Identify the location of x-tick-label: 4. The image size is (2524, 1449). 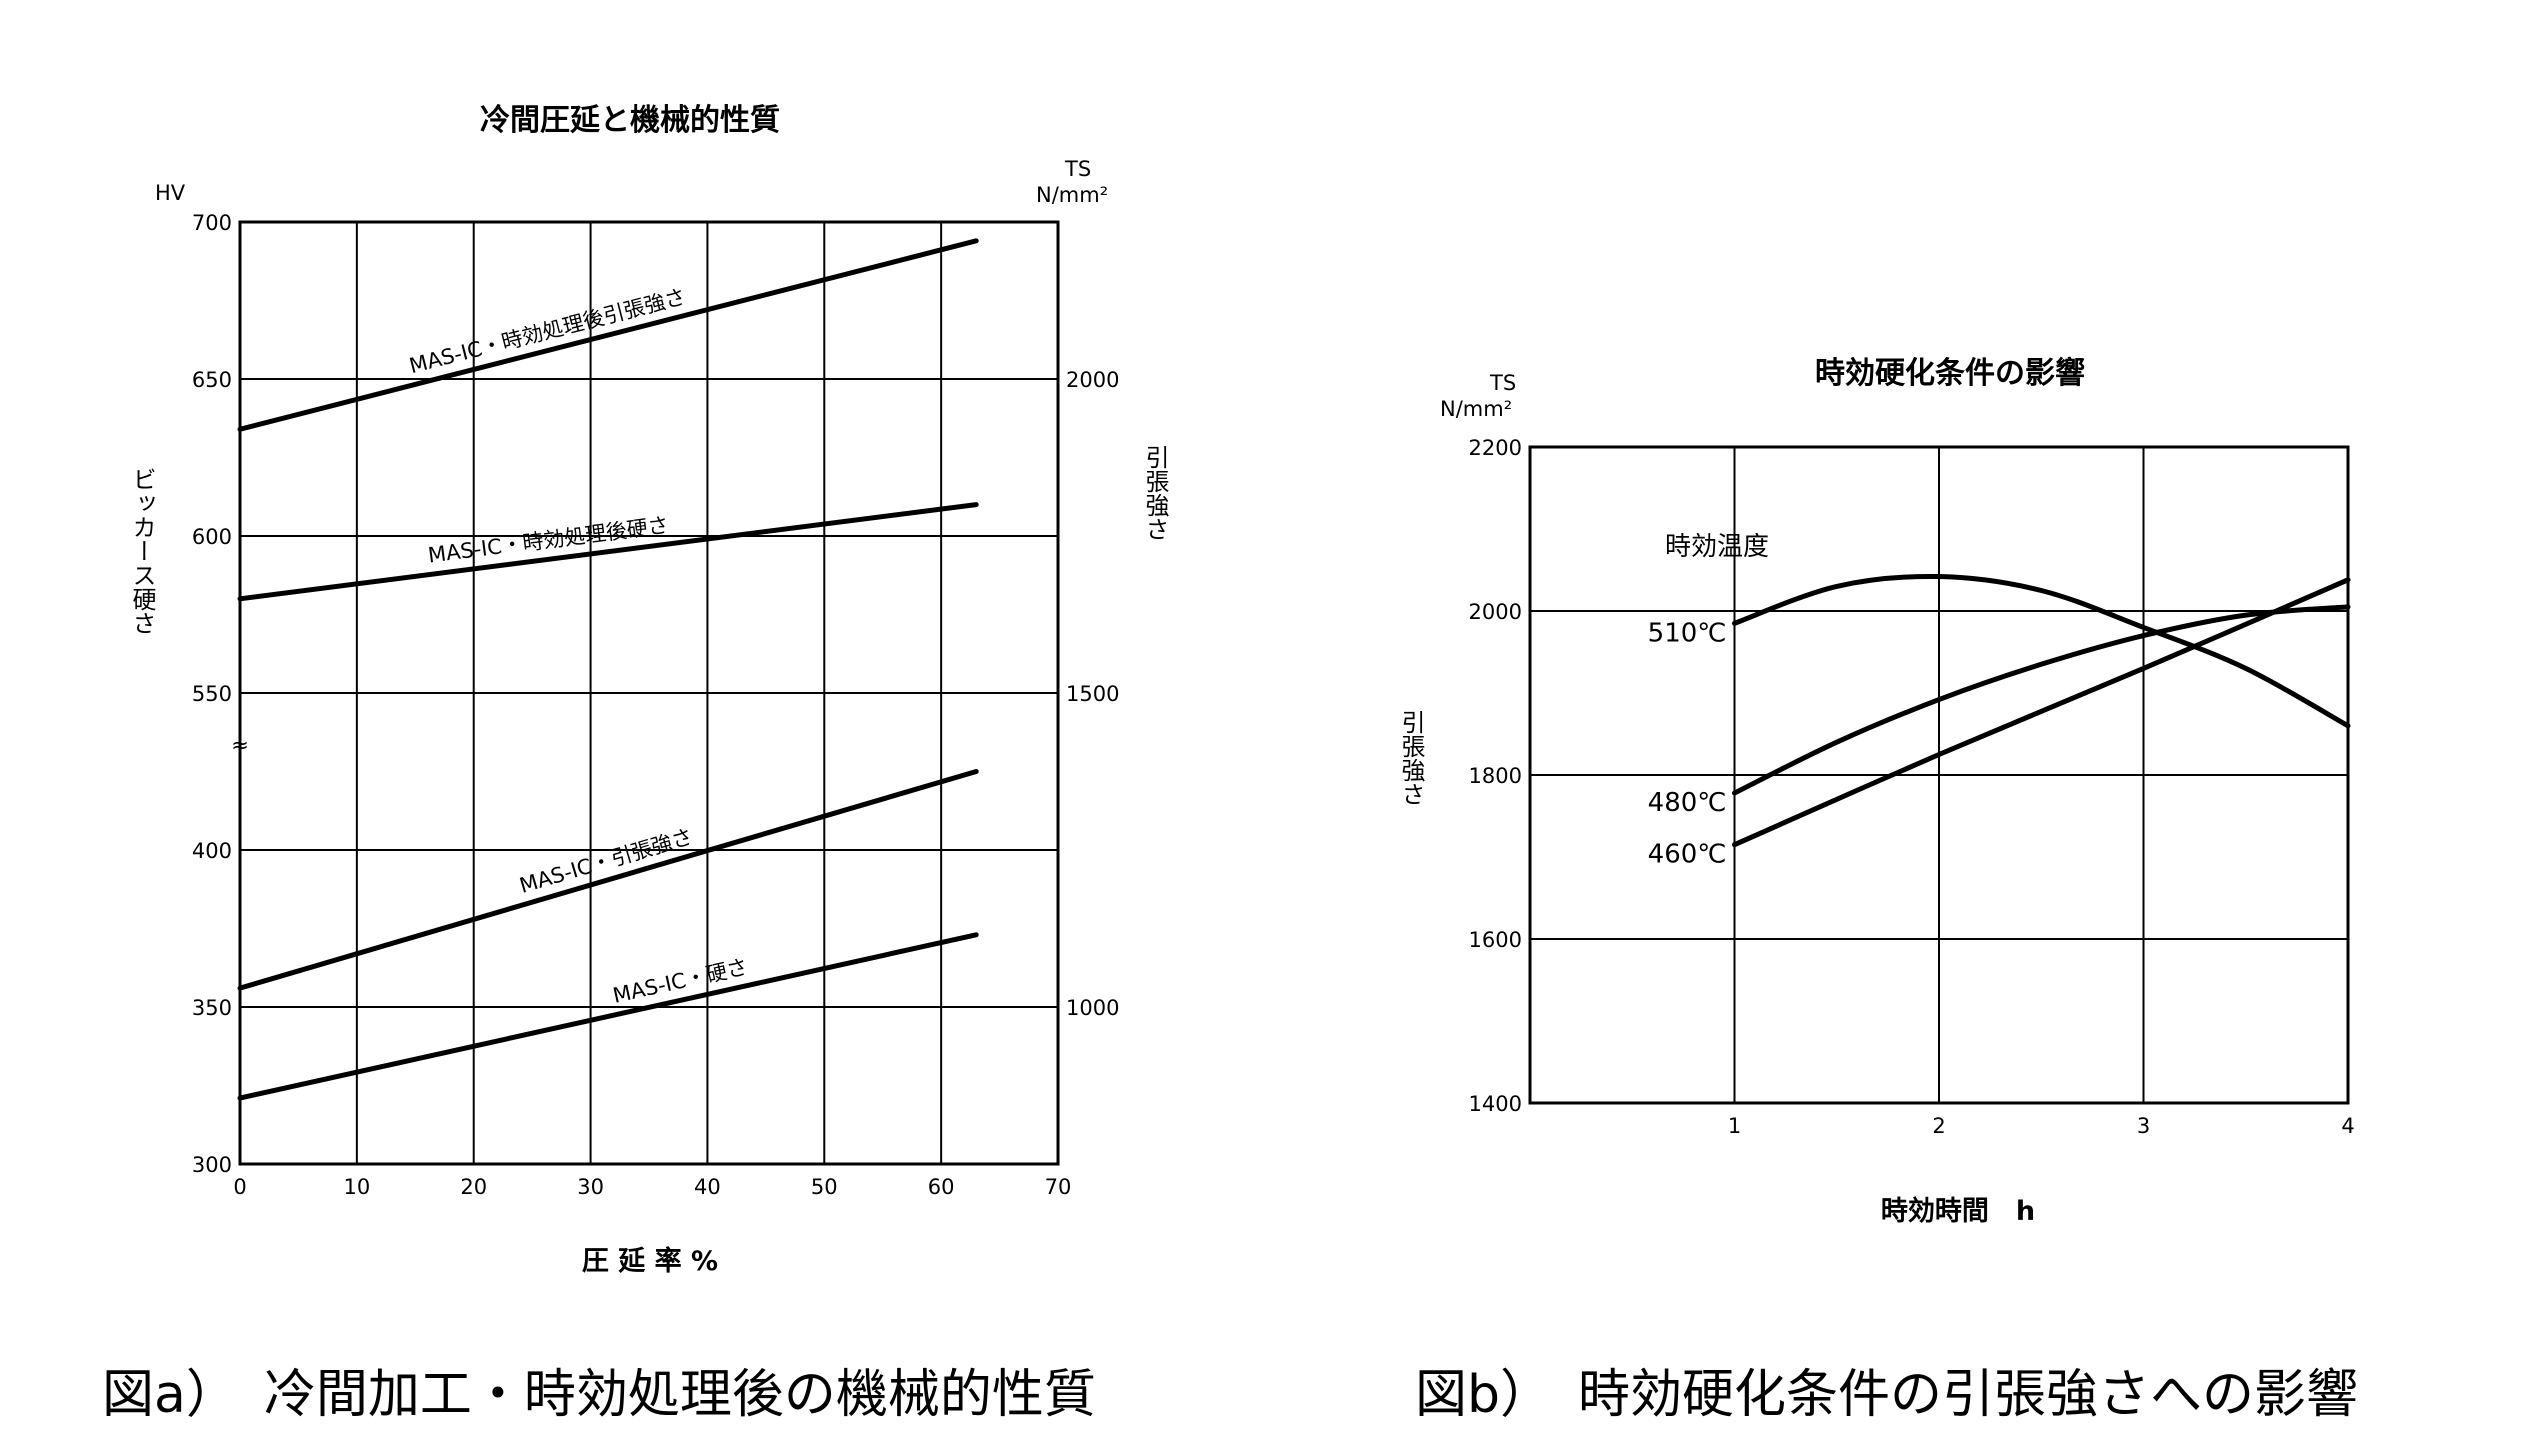
(2347, 1126).